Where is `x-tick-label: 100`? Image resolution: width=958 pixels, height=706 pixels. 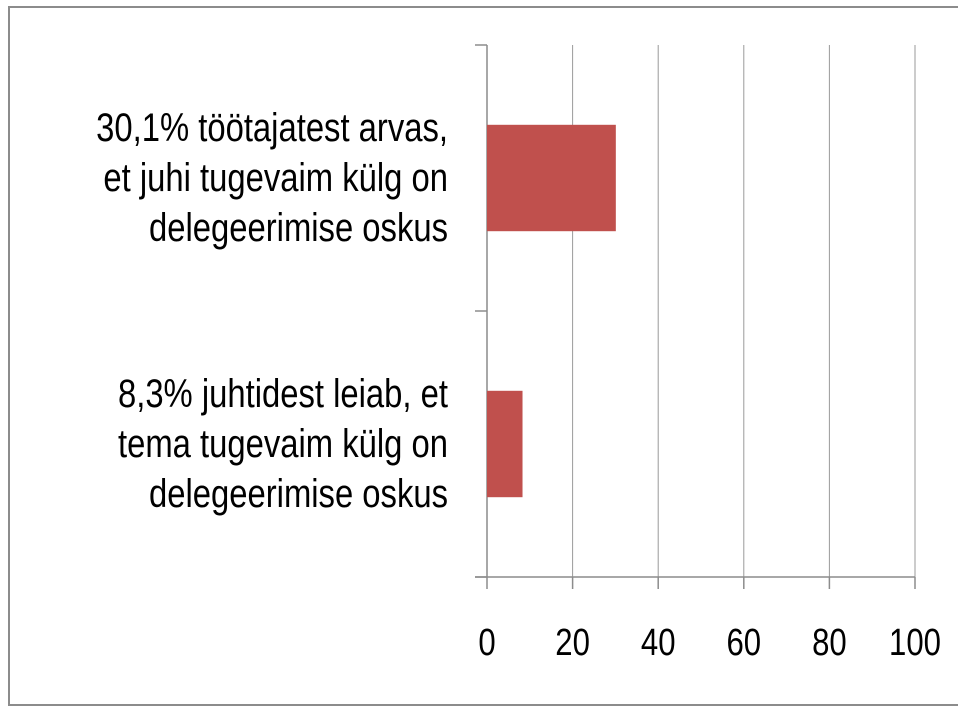 x-tick-label: 100 is located at coordinates (915, 643).